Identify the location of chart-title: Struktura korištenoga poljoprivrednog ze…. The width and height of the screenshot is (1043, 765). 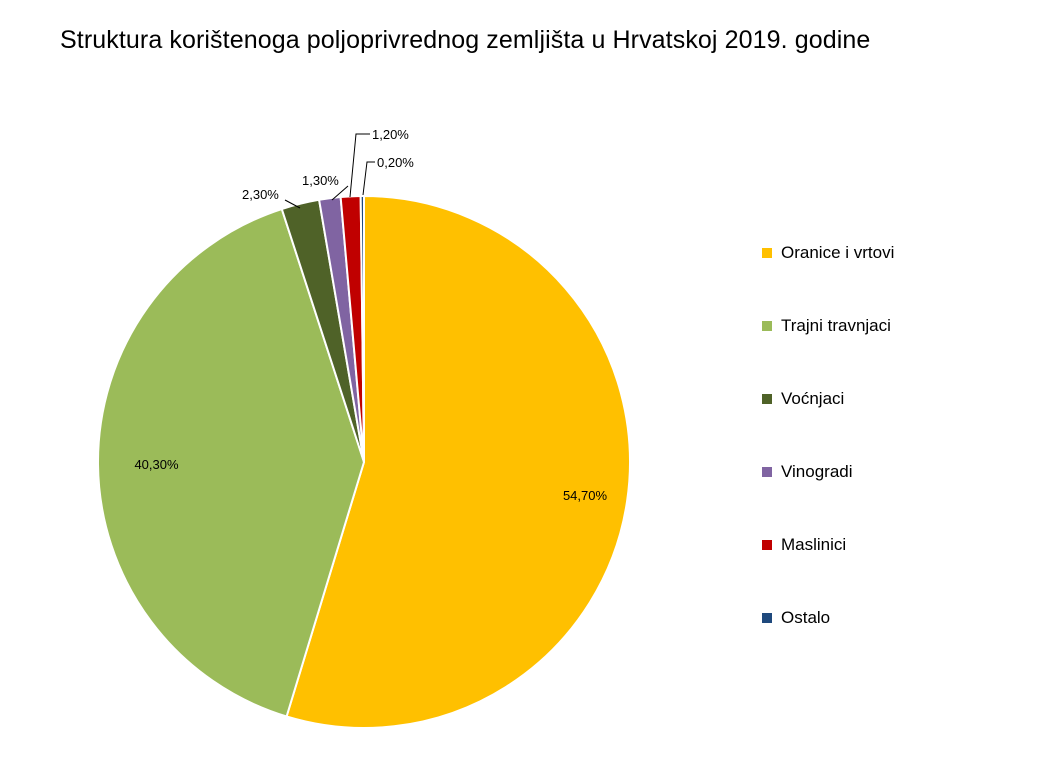
(465, 40).